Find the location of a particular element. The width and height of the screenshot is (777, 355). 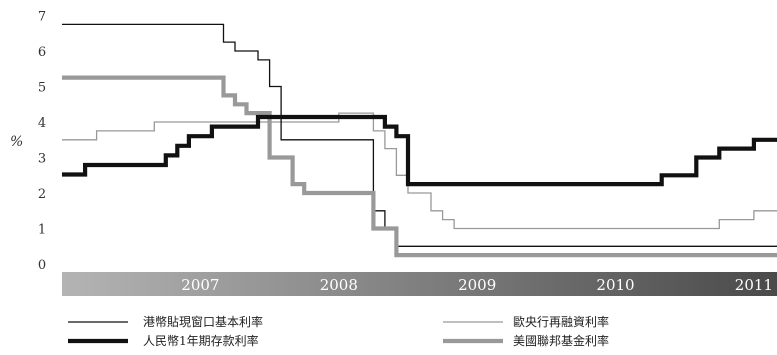

year-label: 2009 is located at coordinates (477, 285).